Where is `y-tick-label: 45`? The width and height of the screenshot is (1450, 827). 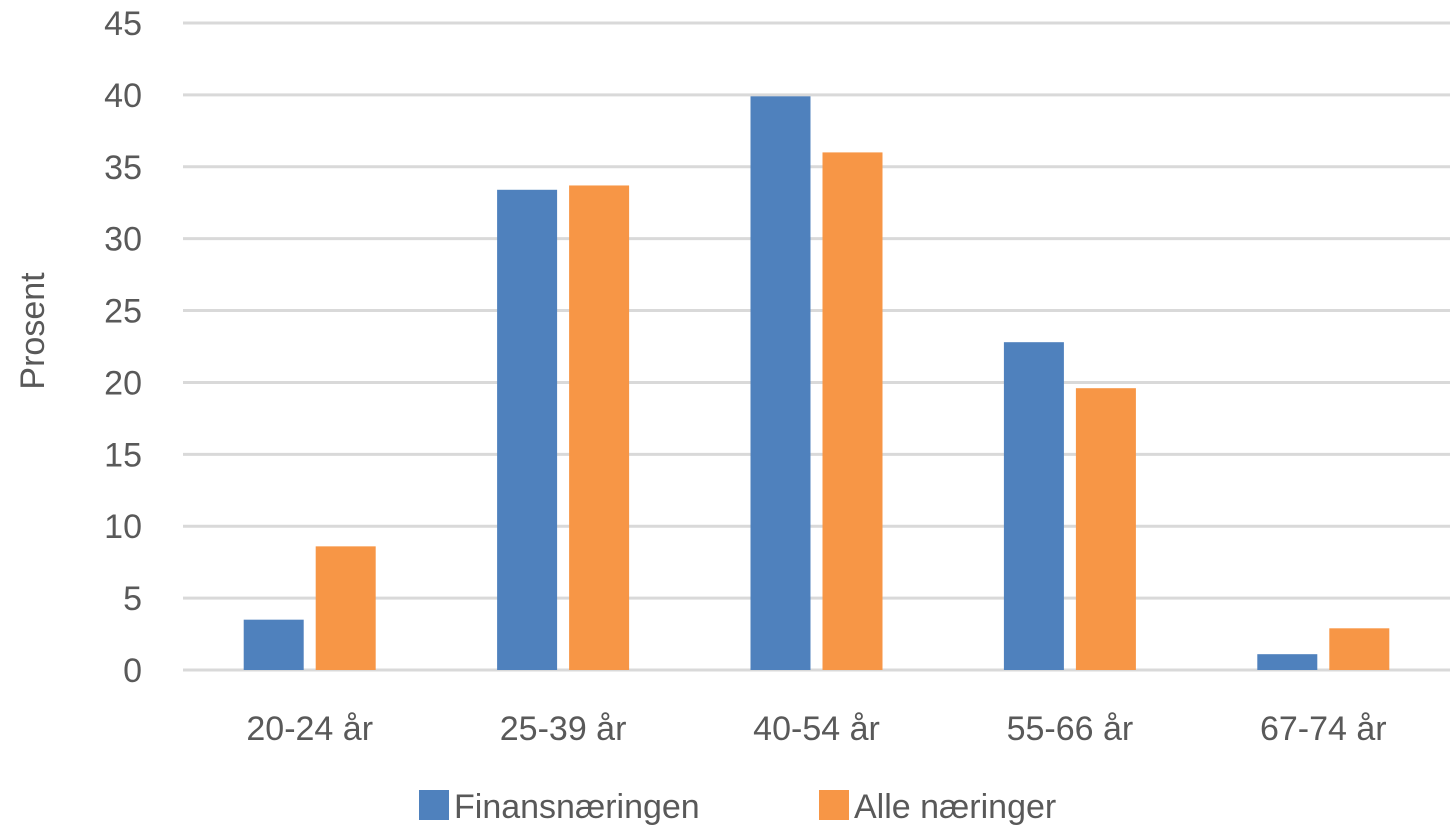 y-tick-label: 45 is located at coordinates (123, 24).